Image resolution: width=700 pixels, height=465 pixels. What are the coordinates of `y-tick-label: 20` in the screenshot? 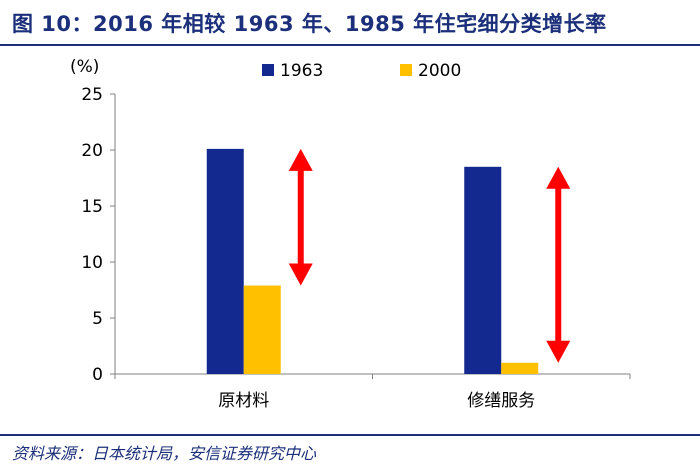 It's located at (92, 151).